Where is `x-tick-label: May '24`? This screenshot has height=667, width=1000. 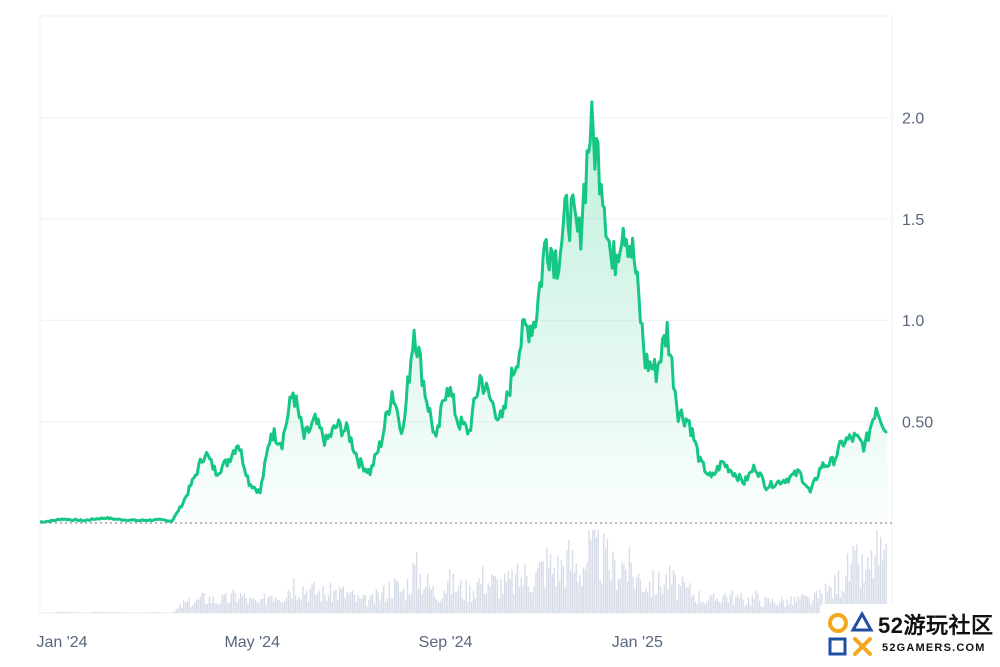 x-tick-label: May '24 is located at coordinates (252, 642).